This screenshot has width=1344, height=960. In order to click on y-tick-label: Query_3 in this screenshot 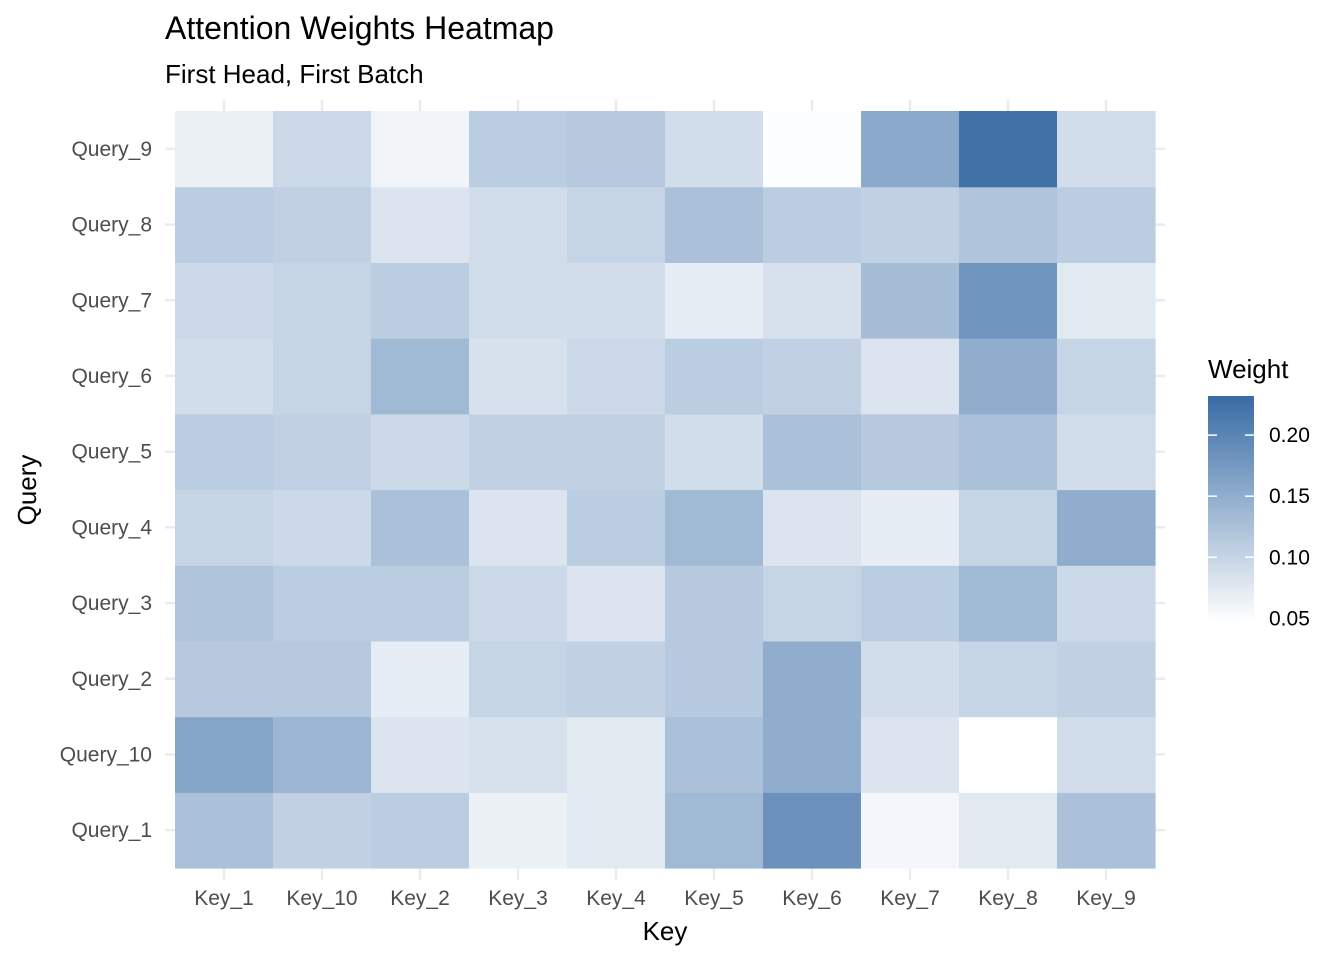, I will do `click(111, 603)`.